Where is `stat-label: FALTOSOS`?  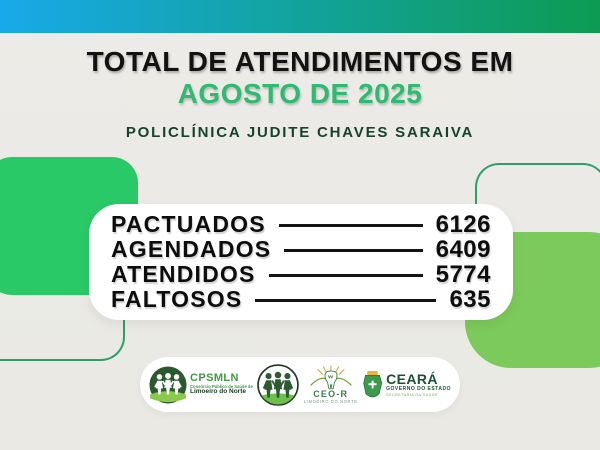 stat-label: FALTOSOS is located at coordinates (177, 299).